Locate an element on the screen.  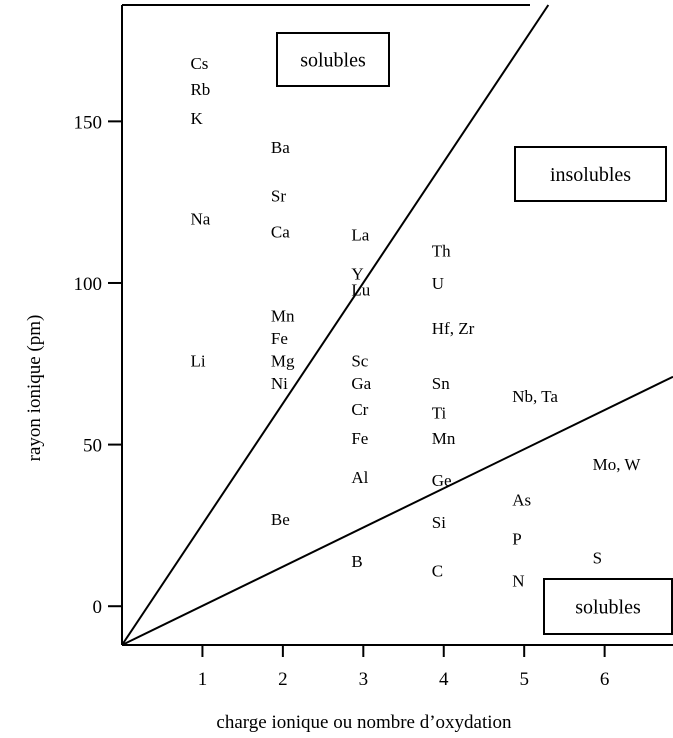
element-label: Ge is located at coordinates (442, 480).